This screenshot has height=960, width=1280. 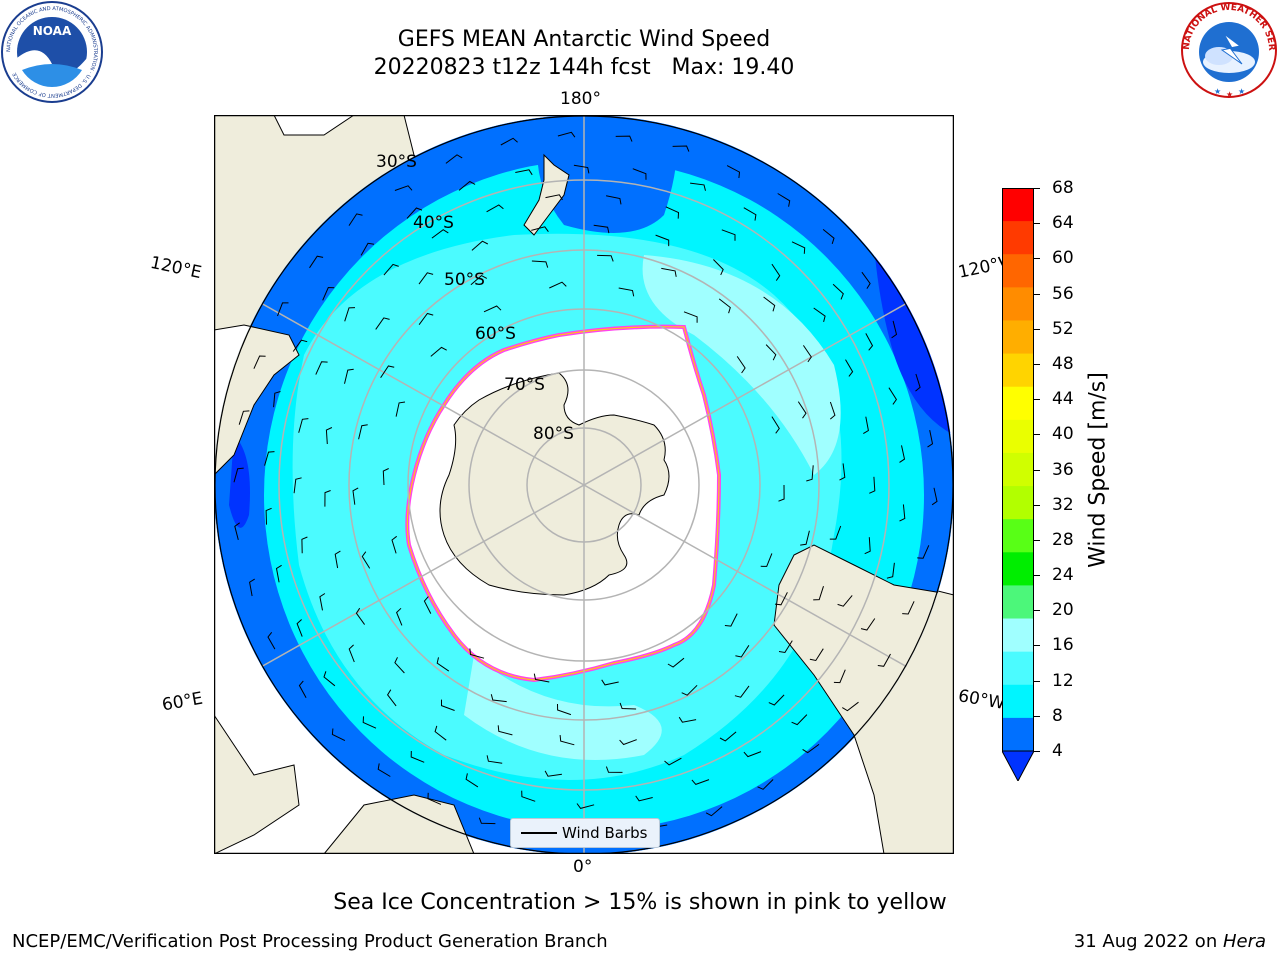 I want to click on colorbar-extend-arrow, so click(x=1018, y=765).